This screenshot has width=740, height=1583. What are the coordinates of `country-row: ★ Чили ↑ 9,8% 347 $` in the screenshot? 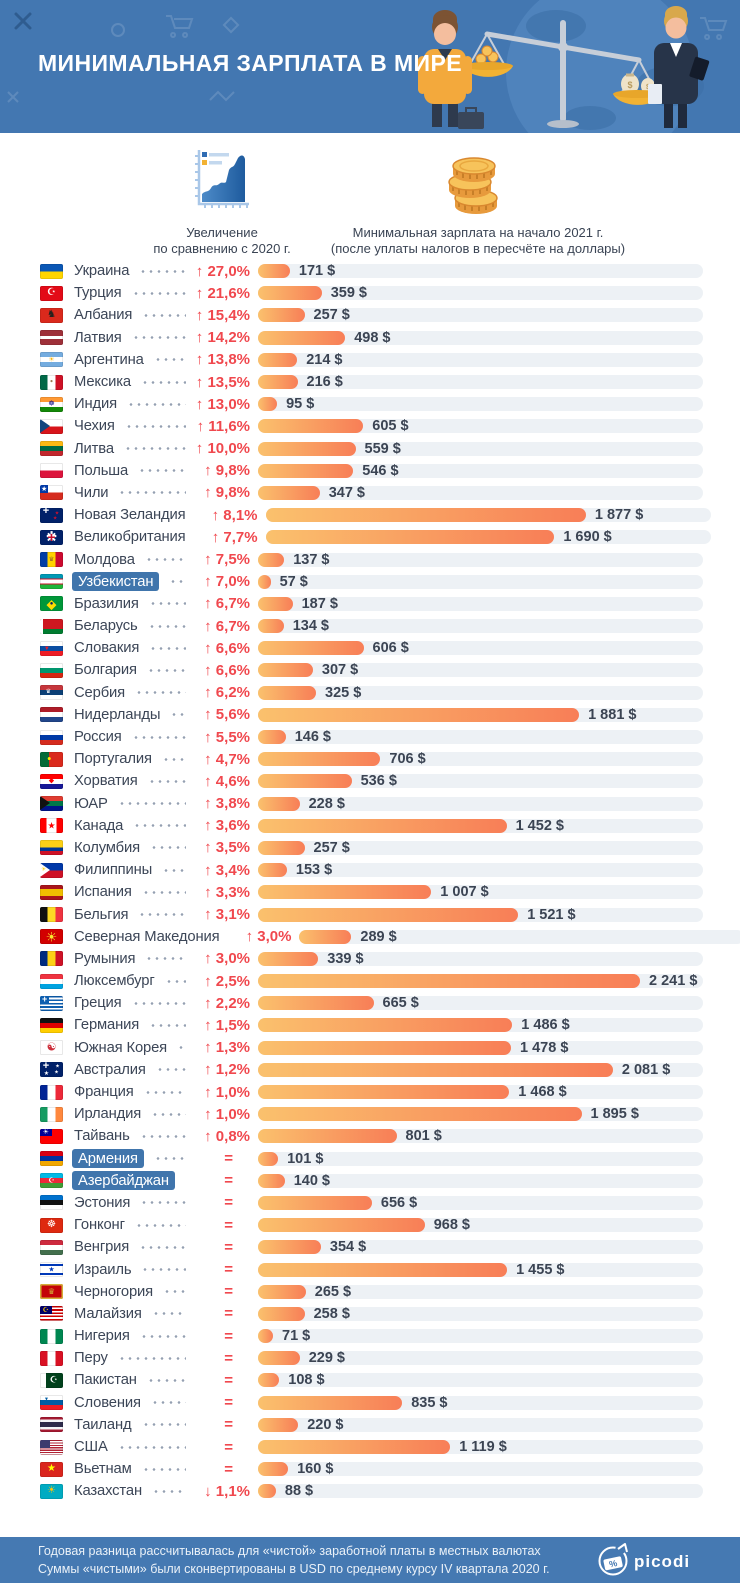 It's located at (370, 493).